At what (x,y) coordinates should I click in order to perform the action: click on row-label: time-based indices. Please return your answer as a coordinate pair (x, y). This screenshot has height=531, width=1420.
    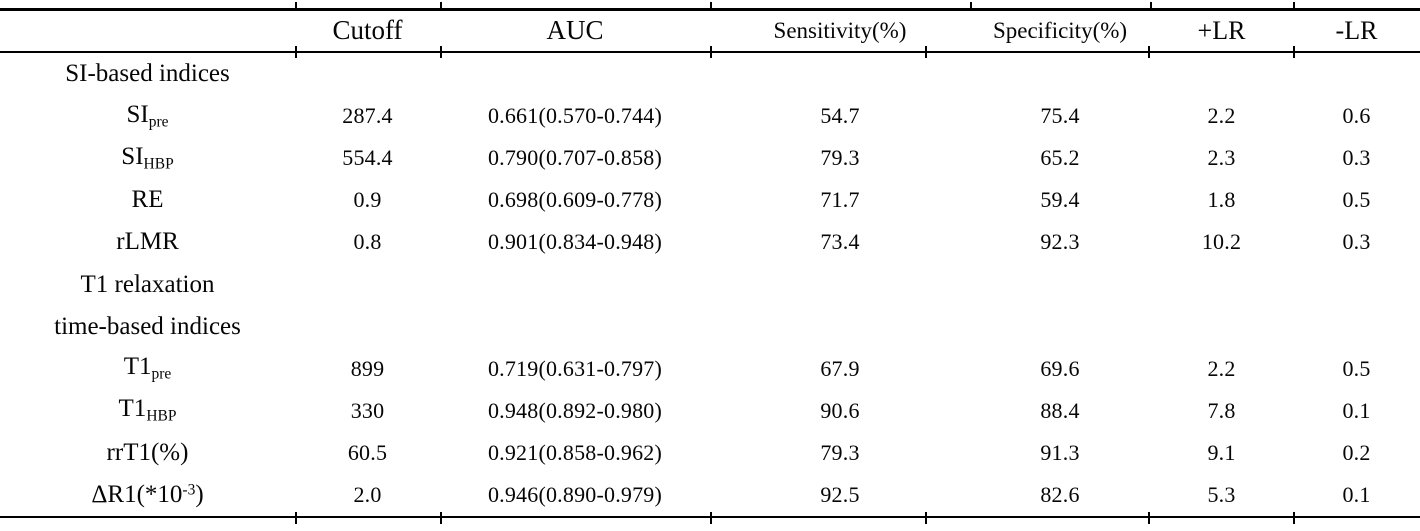
    Looking at the image, I should click on (147, 327).